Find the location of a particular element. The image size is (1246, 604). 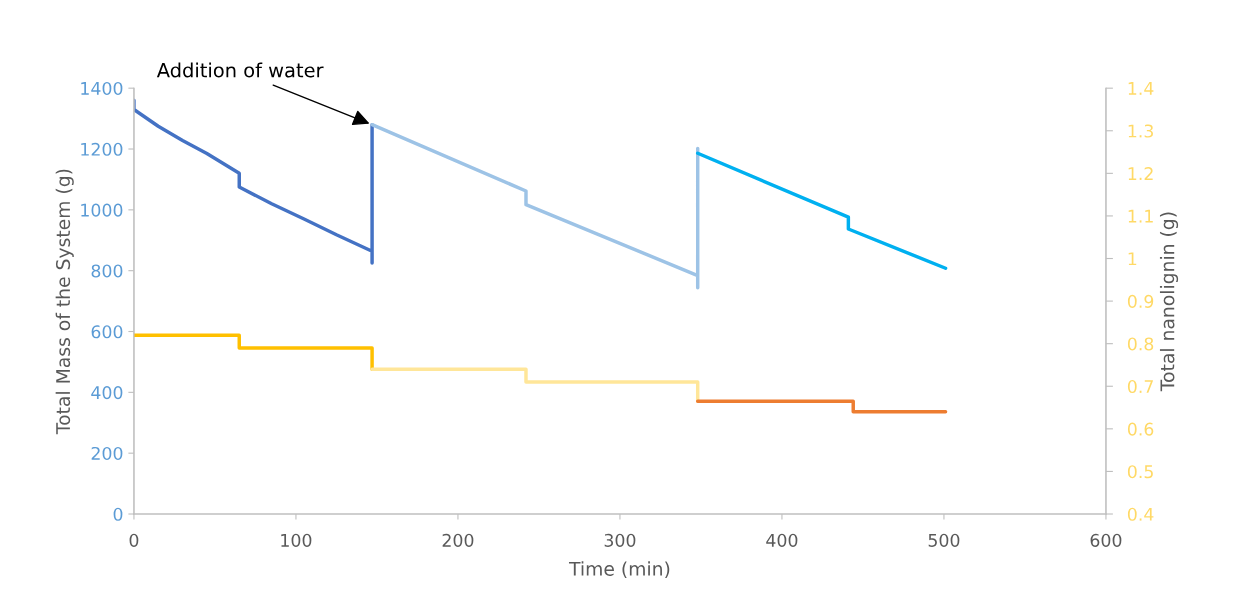

y2-axis-title: Total nanolignin (g) is located at coordinates (1169, 302).